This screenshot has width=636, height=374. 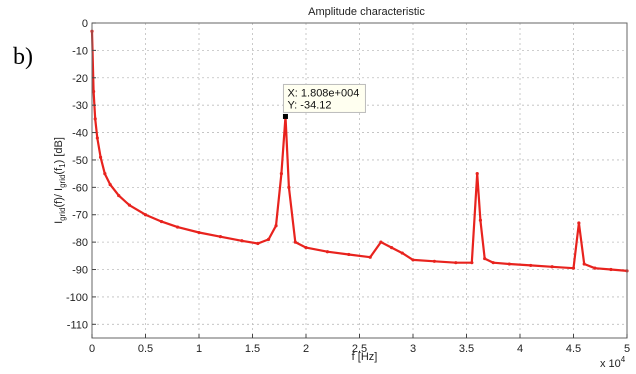 I want to click on x-tick-label: 0, so click(x=92, y=349).